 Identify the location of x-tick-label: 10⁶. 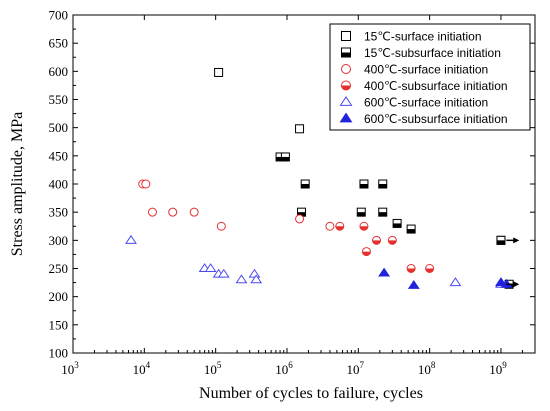
(284, 368).